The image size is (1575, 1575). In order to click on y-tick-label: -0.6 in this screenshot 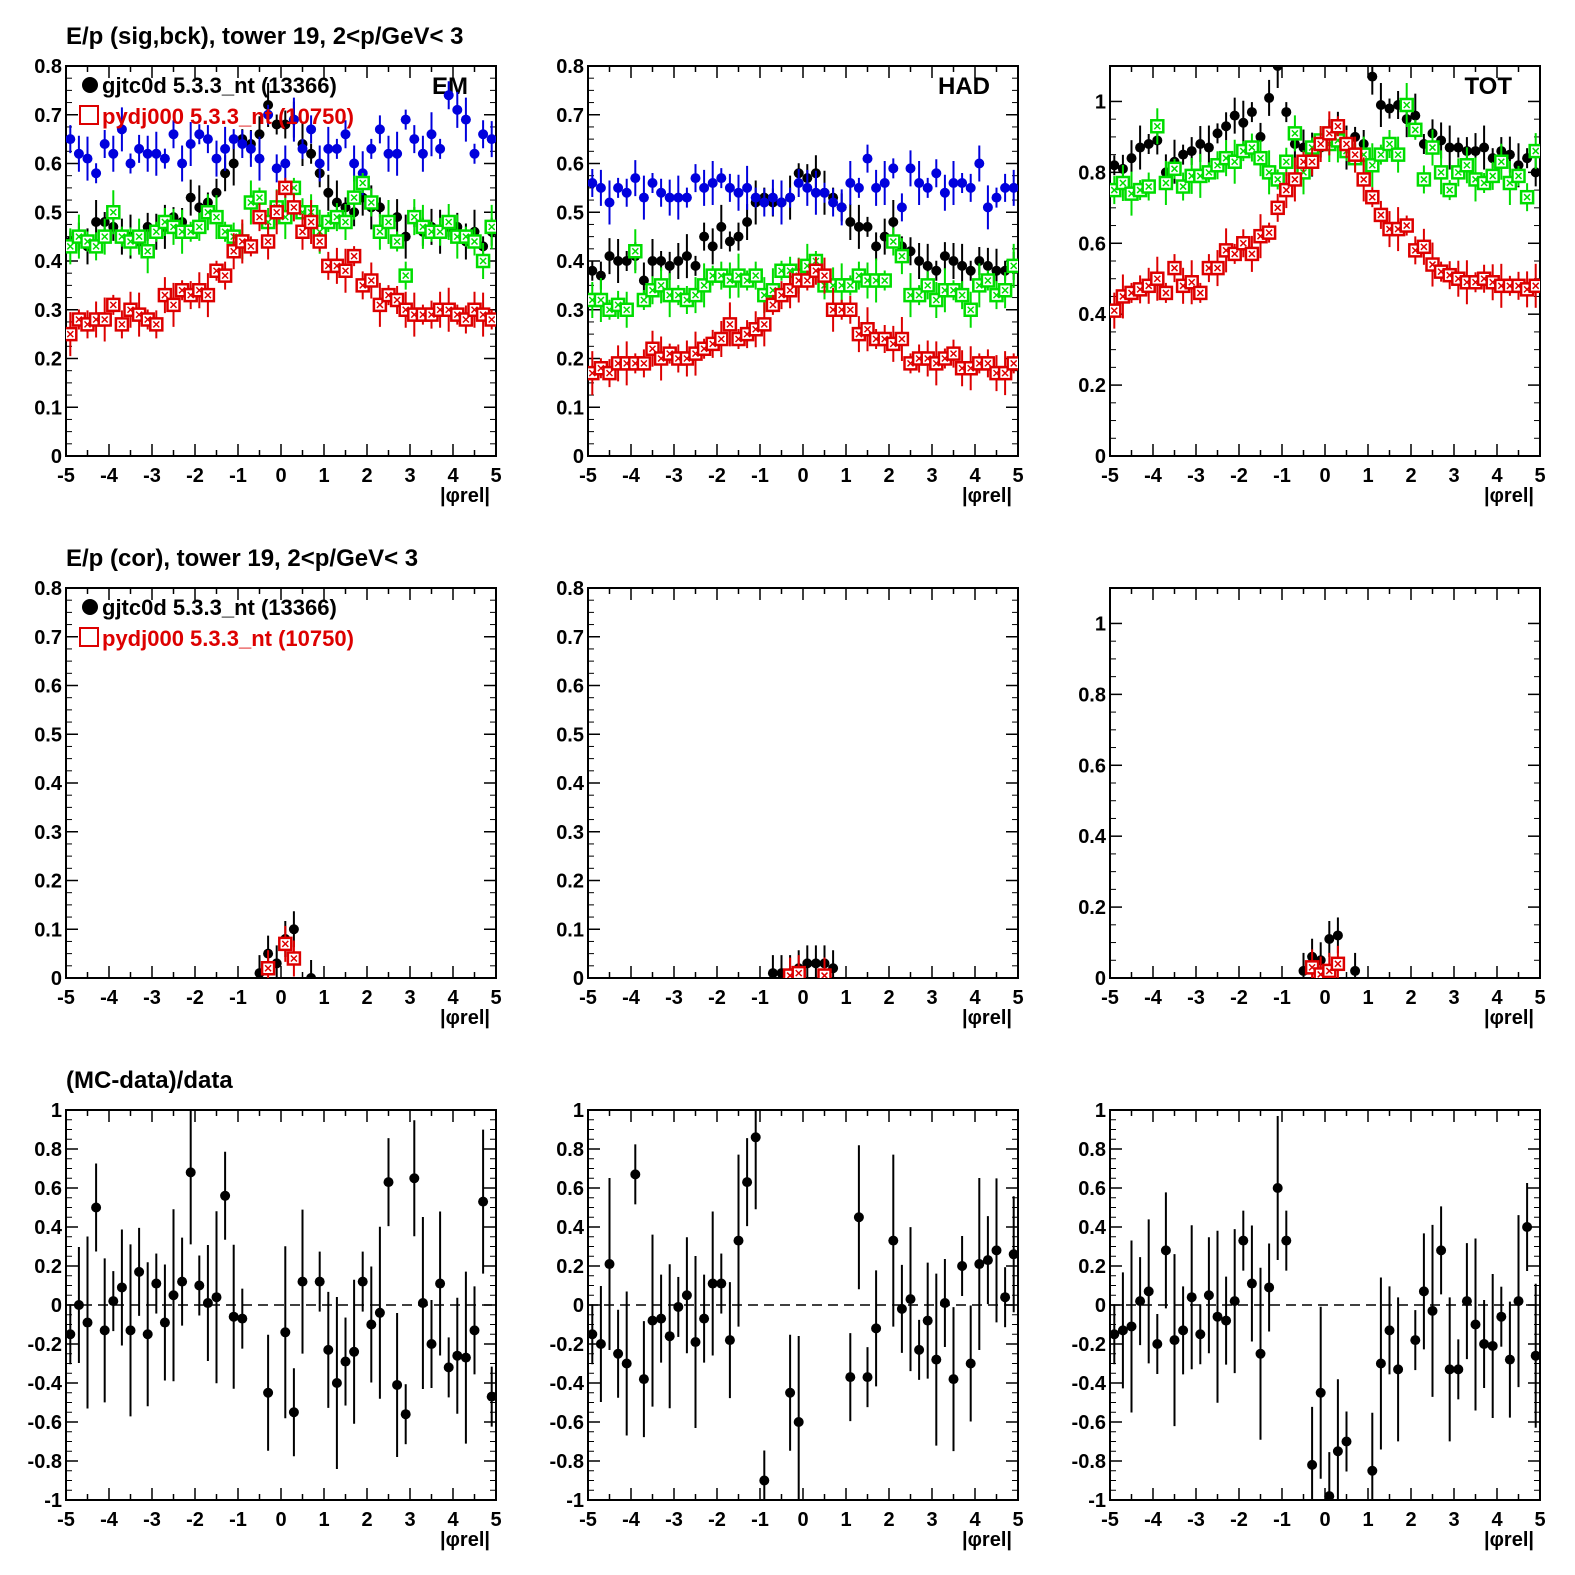, I will do `click(1089, 1423)`.